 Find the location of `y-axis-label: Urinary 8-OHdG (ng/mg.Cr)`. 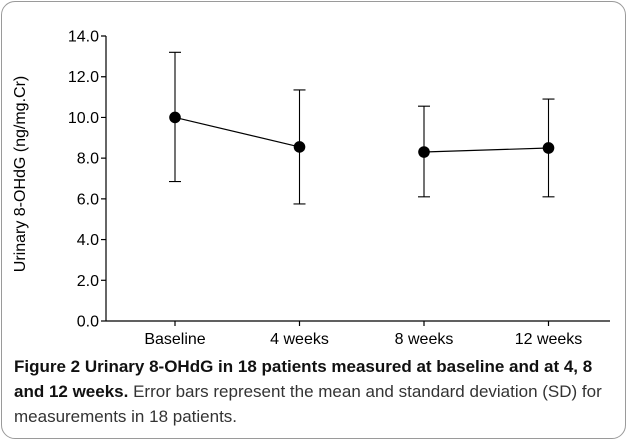

y-axis-label: Urinary 8-OHdG (ng/mg.Cr) is located at coordinates (20, 174).